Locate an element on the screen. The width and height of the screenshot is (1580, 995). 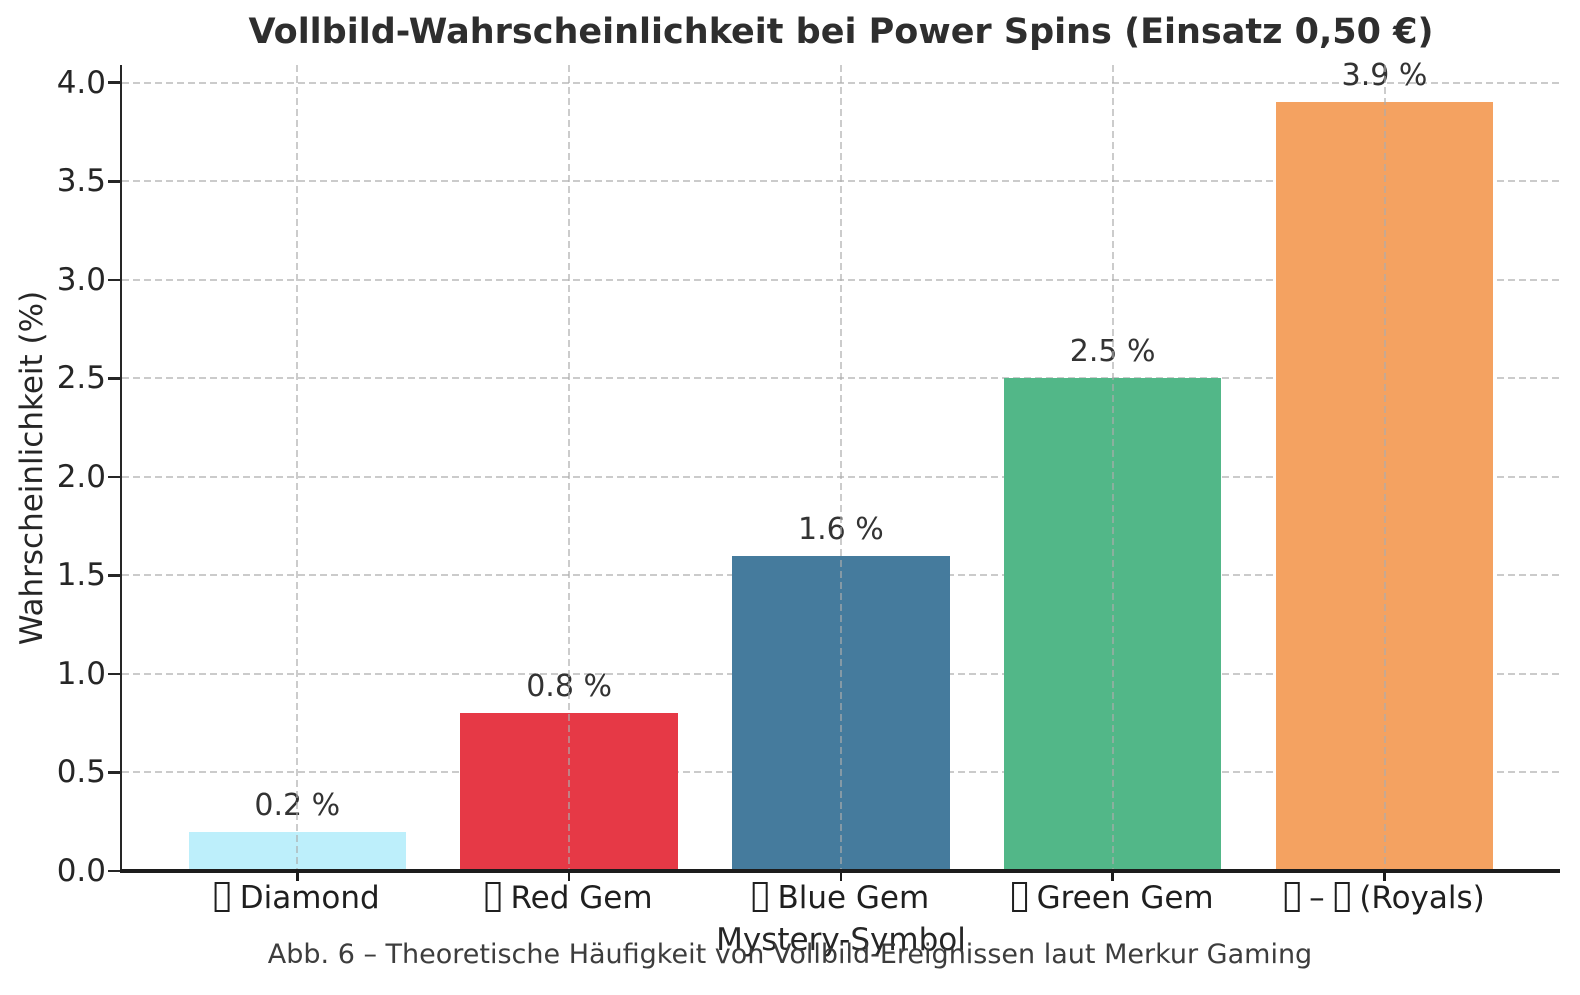
y-tick-label: 0.0 is located at coordinates (81, 871).